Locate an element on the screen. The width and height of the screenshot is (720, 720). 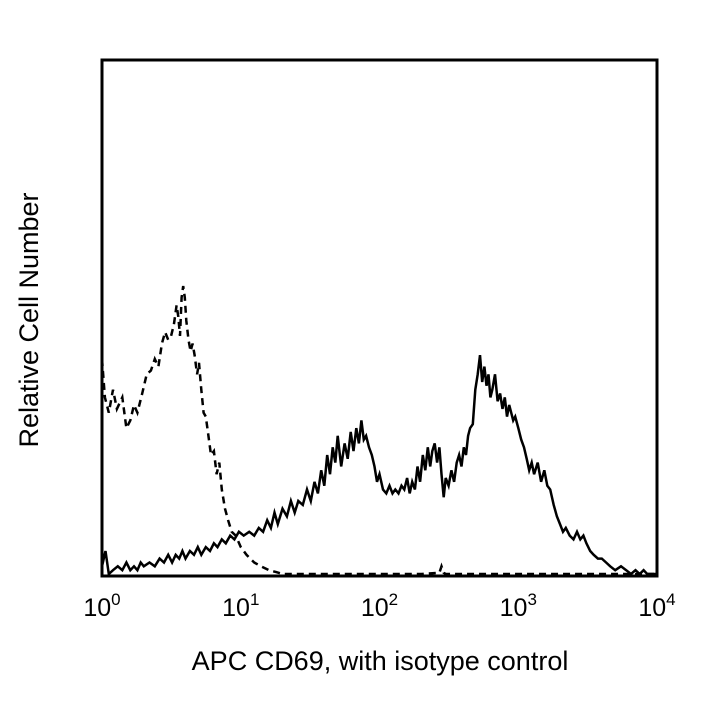
y-axis-title: Relative Cell Number is located at coordinates (29, 319).